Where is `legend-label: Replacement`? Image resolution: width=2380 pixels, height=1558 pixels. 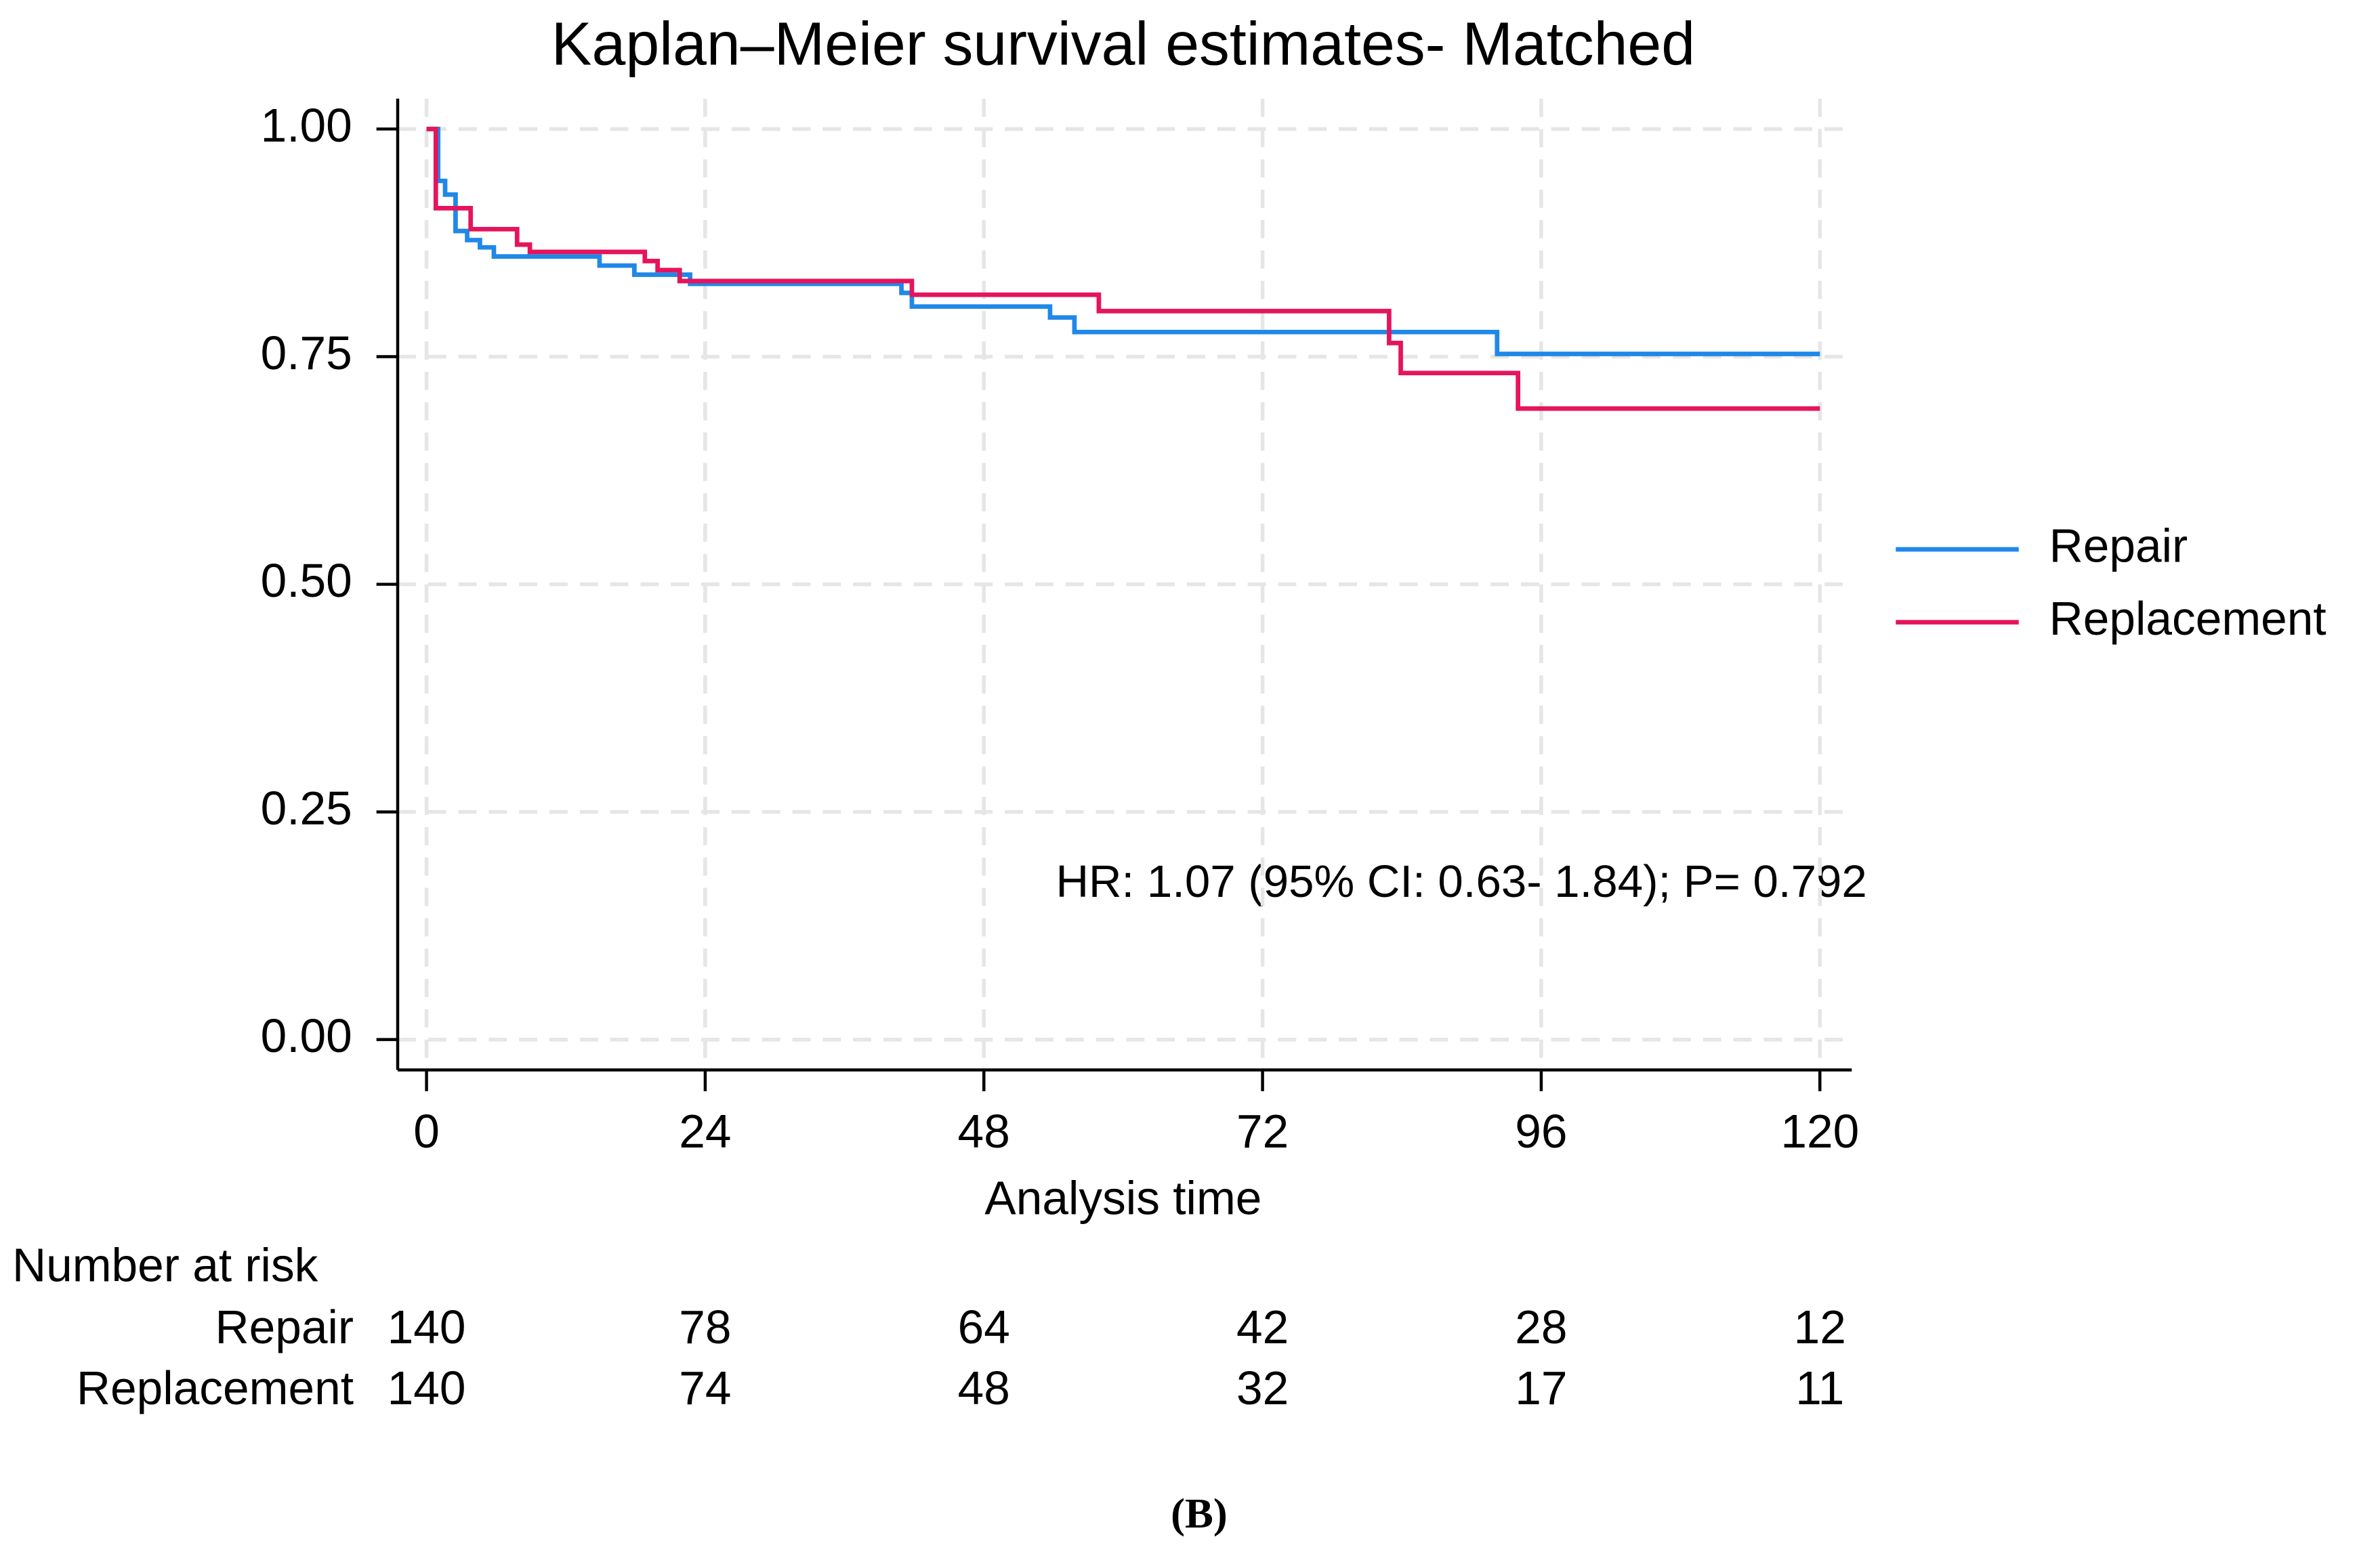
legend-label: Replacement is located at coordinates (2187, 619).